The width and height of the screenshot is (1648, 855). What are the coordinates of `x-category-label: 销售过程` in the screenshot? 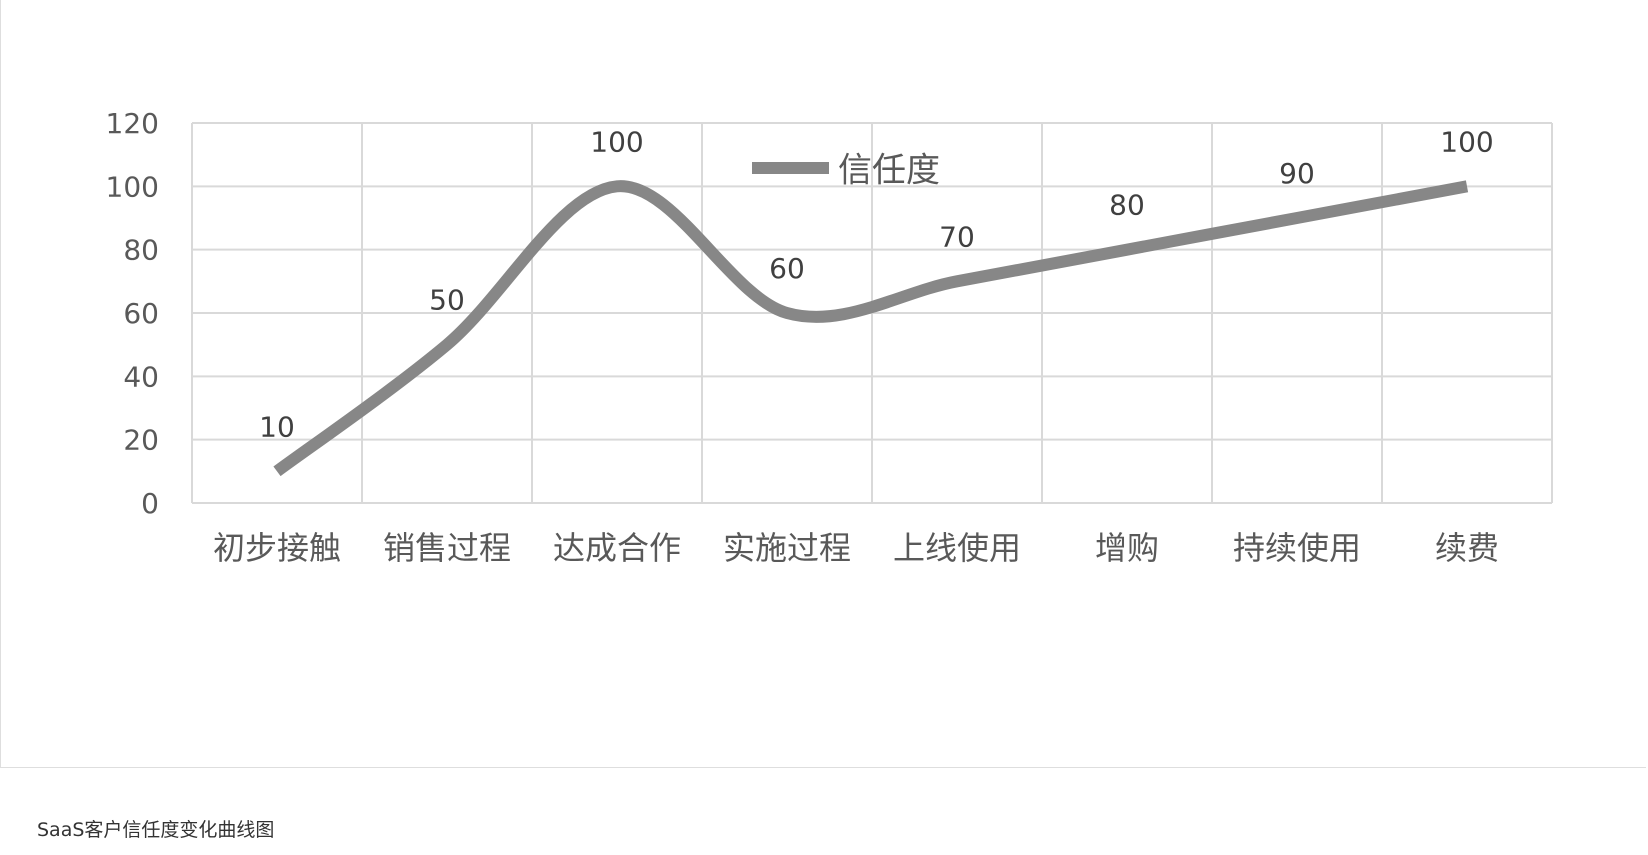 It's located at (447, 548).